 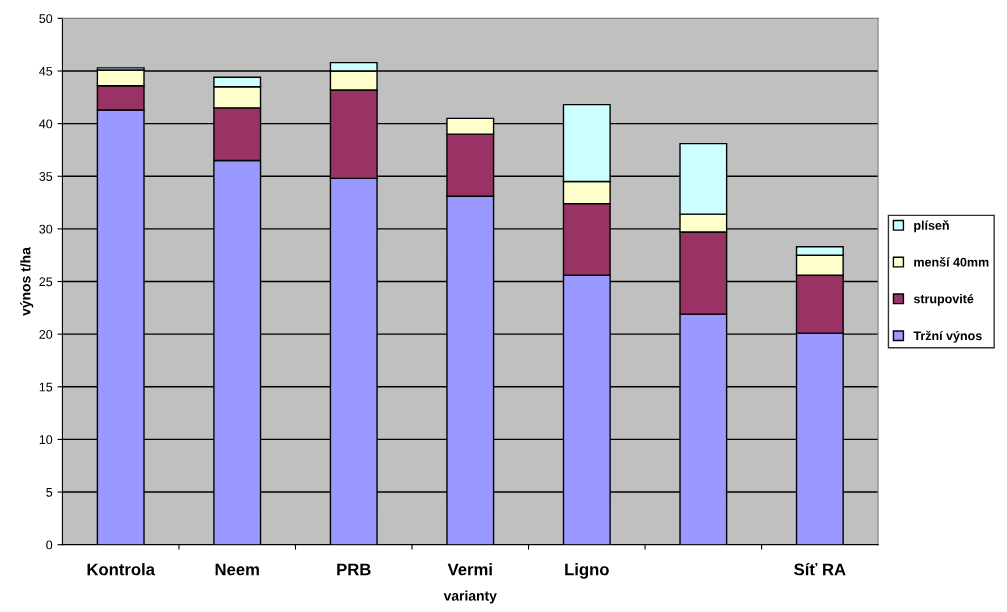 What do you see at coordinates (354, 569) in the screenshot?
I see `x-tick-label: PRB` at bounding box center [354, 569].